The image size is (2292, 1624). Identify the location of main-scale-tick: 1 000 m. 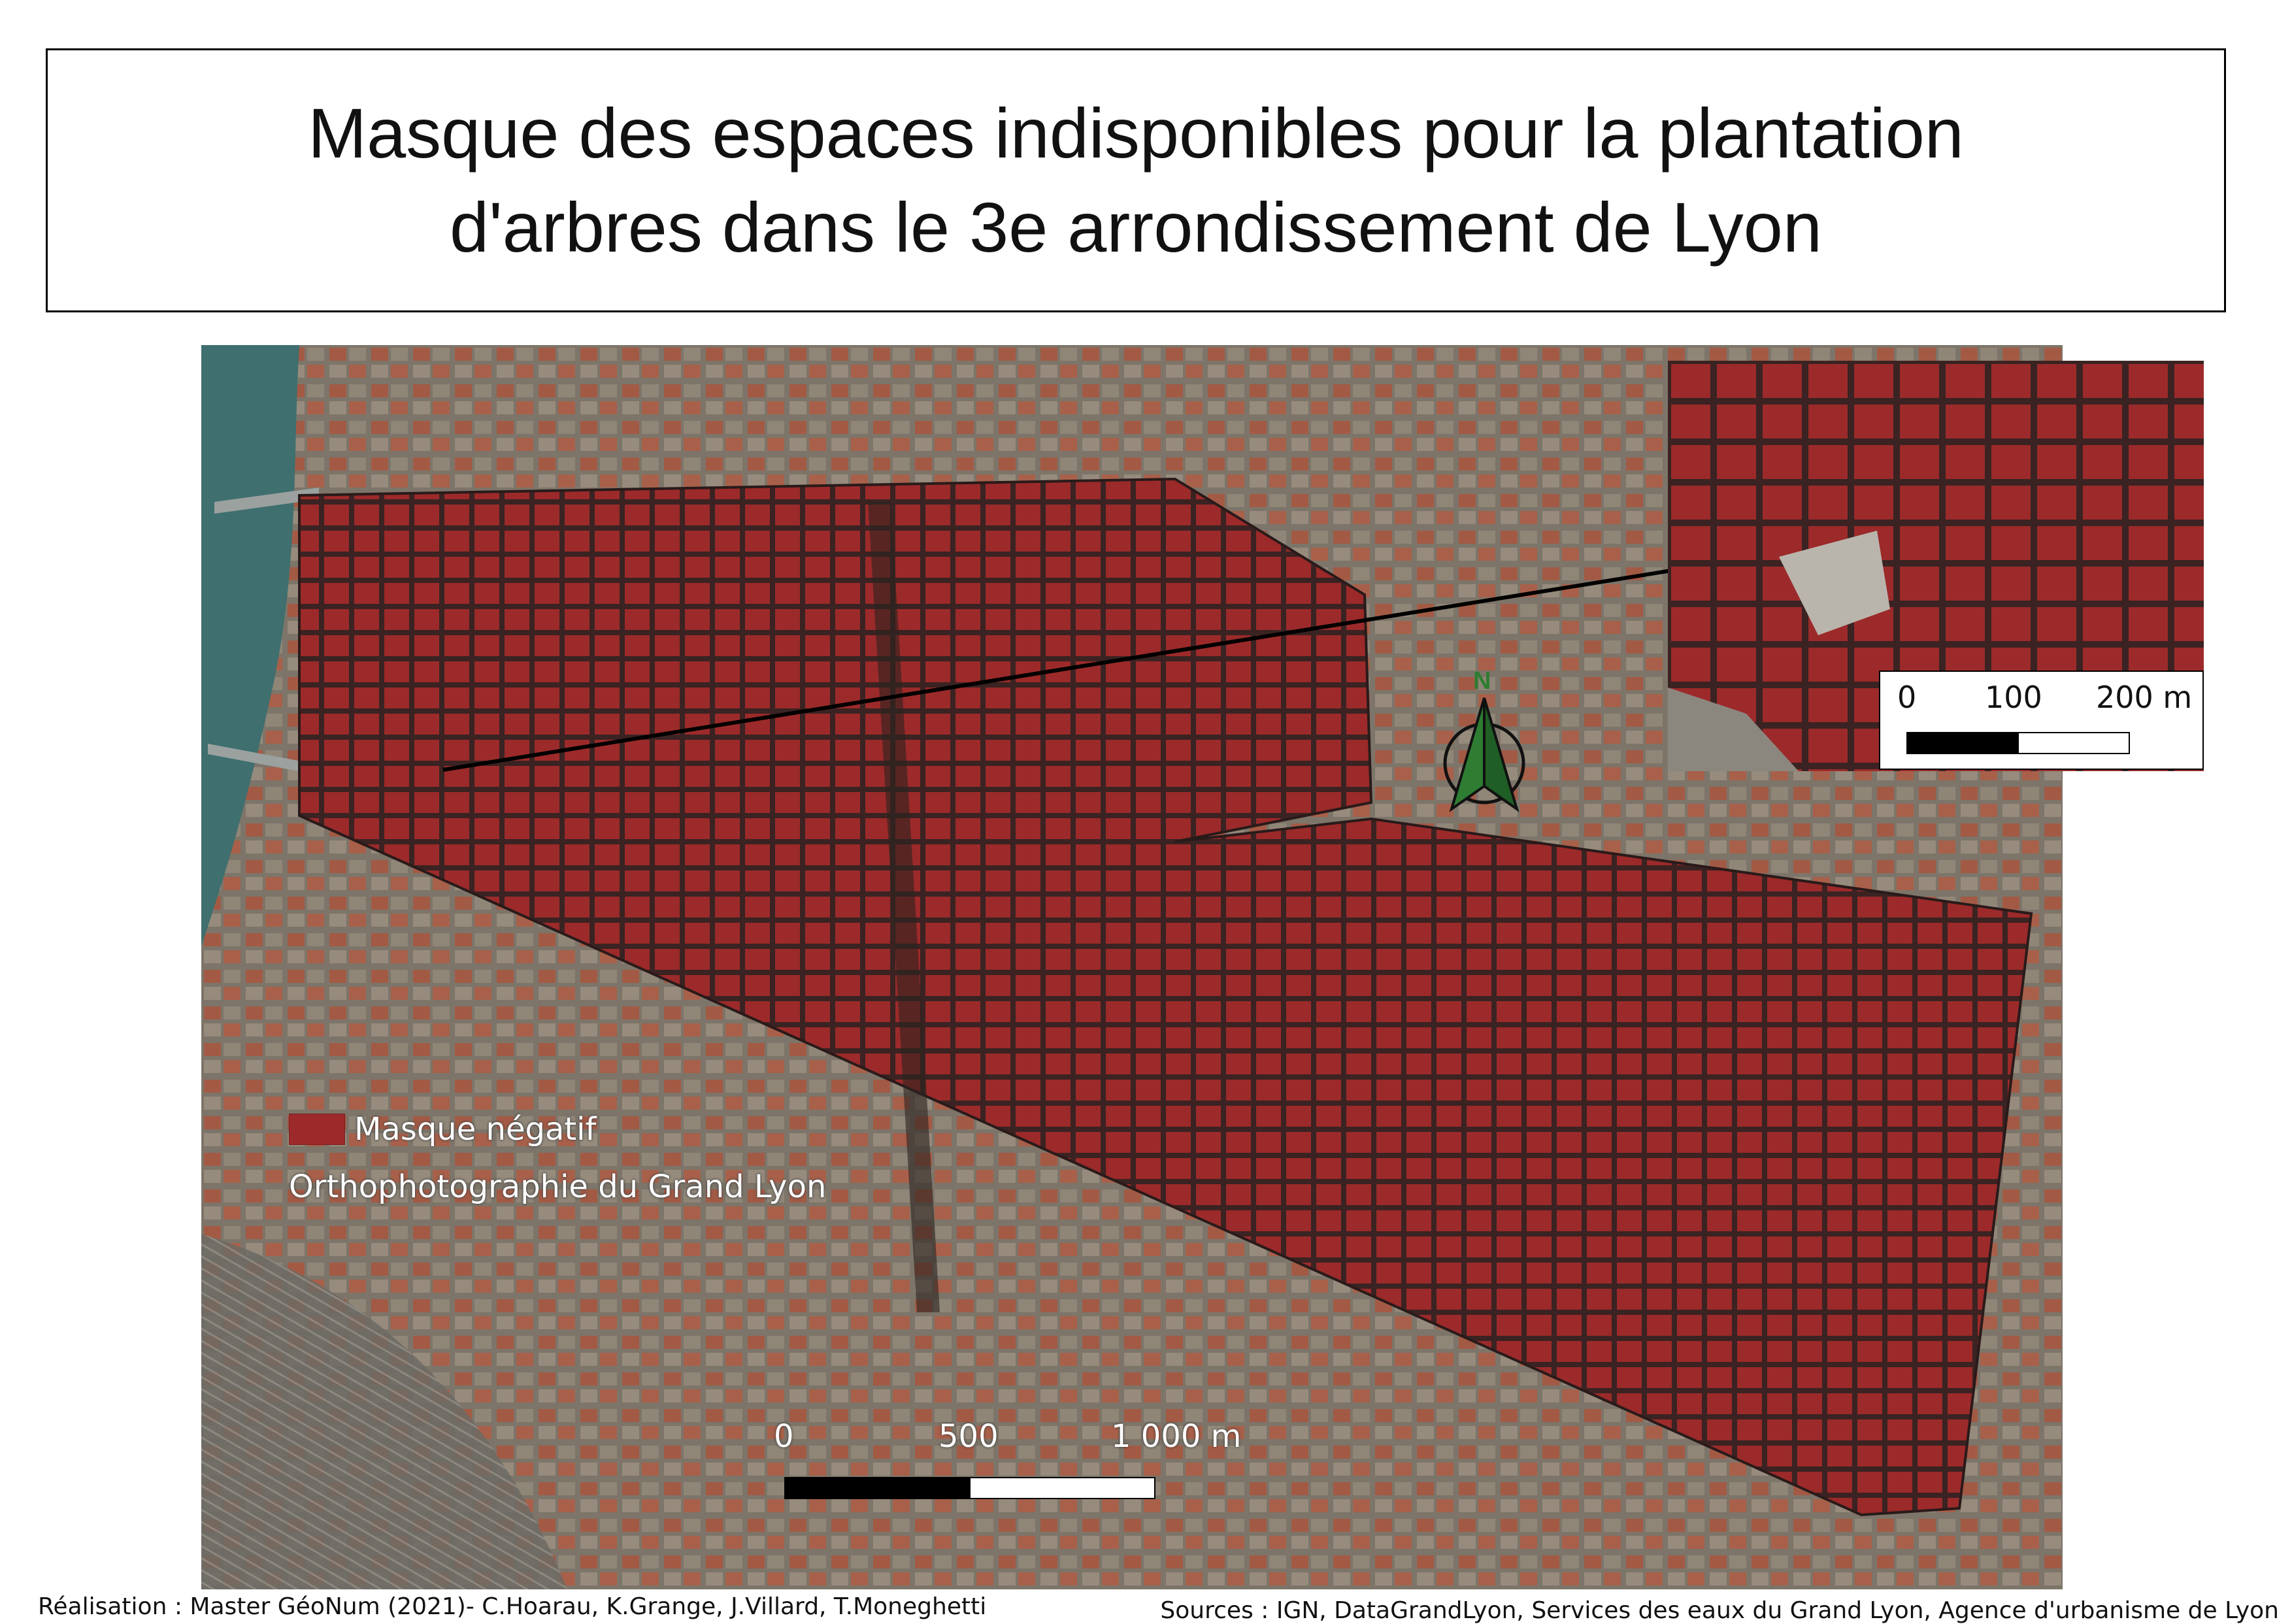
(1176, 1436).